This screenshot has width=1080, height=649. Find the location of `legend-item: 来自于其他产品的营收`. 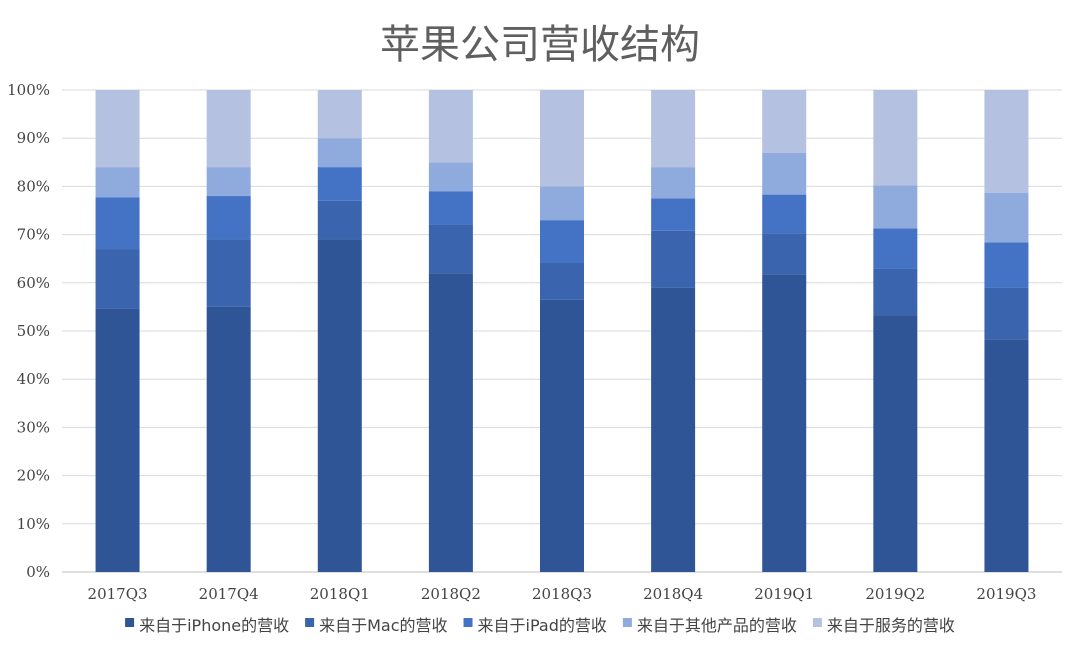

legend-item: 来自于其他产品的营收 is located at coordinates (709, 625).